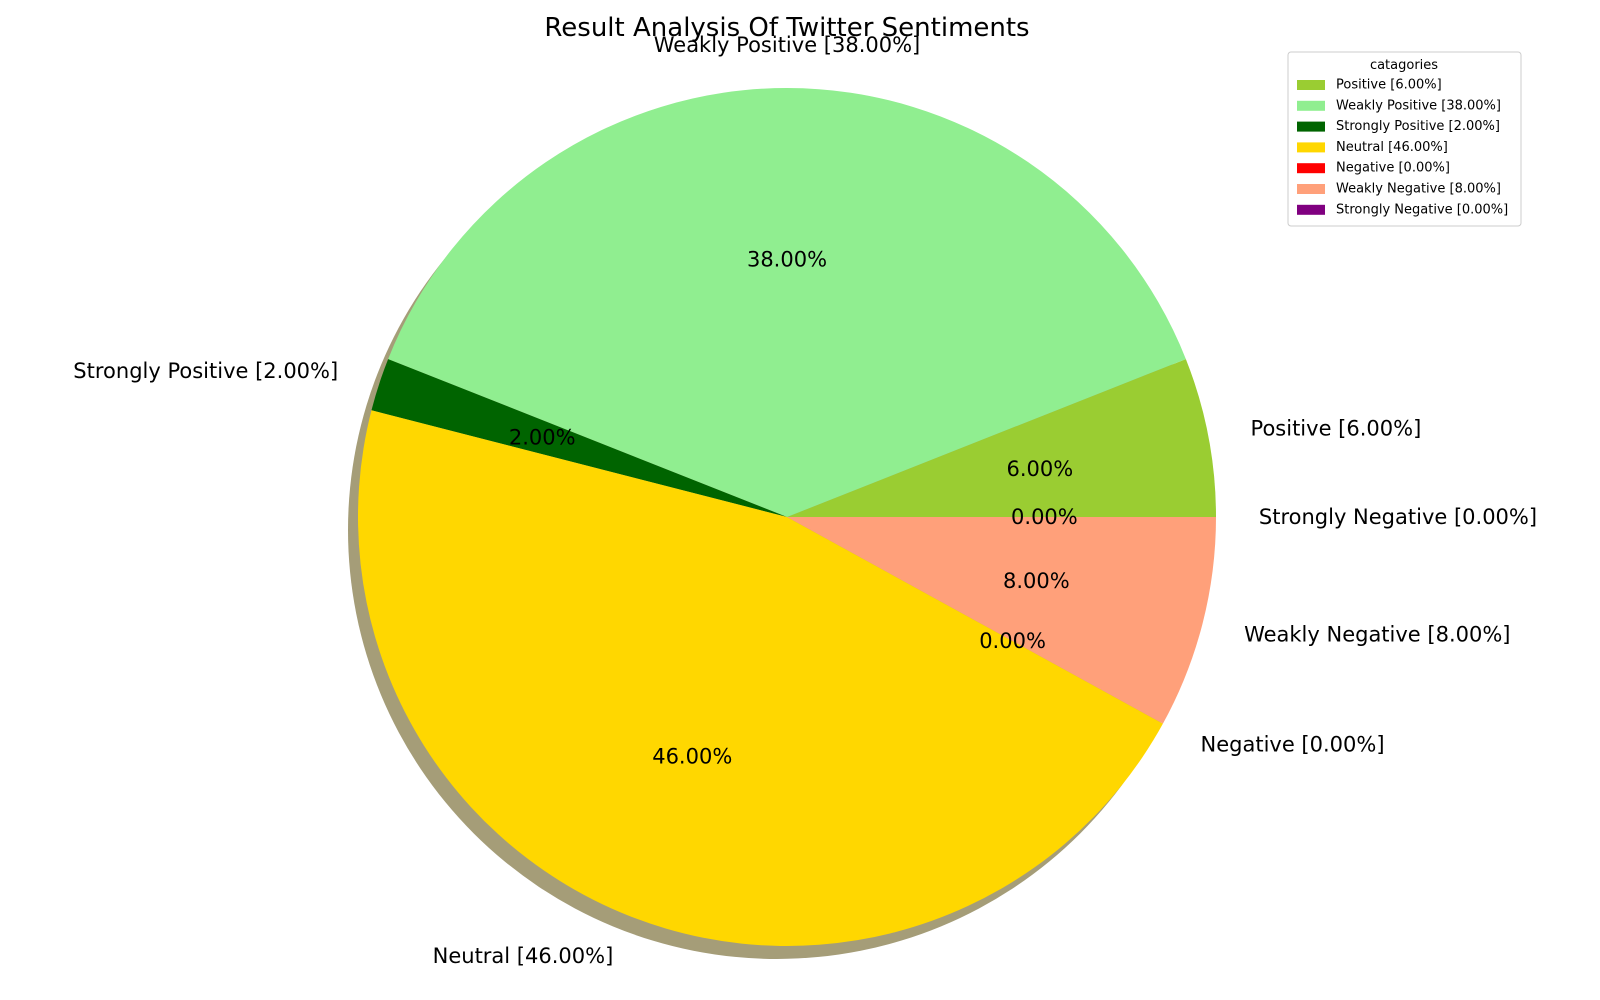  I want to click on legend-title: catagories, so click(1404, 65).